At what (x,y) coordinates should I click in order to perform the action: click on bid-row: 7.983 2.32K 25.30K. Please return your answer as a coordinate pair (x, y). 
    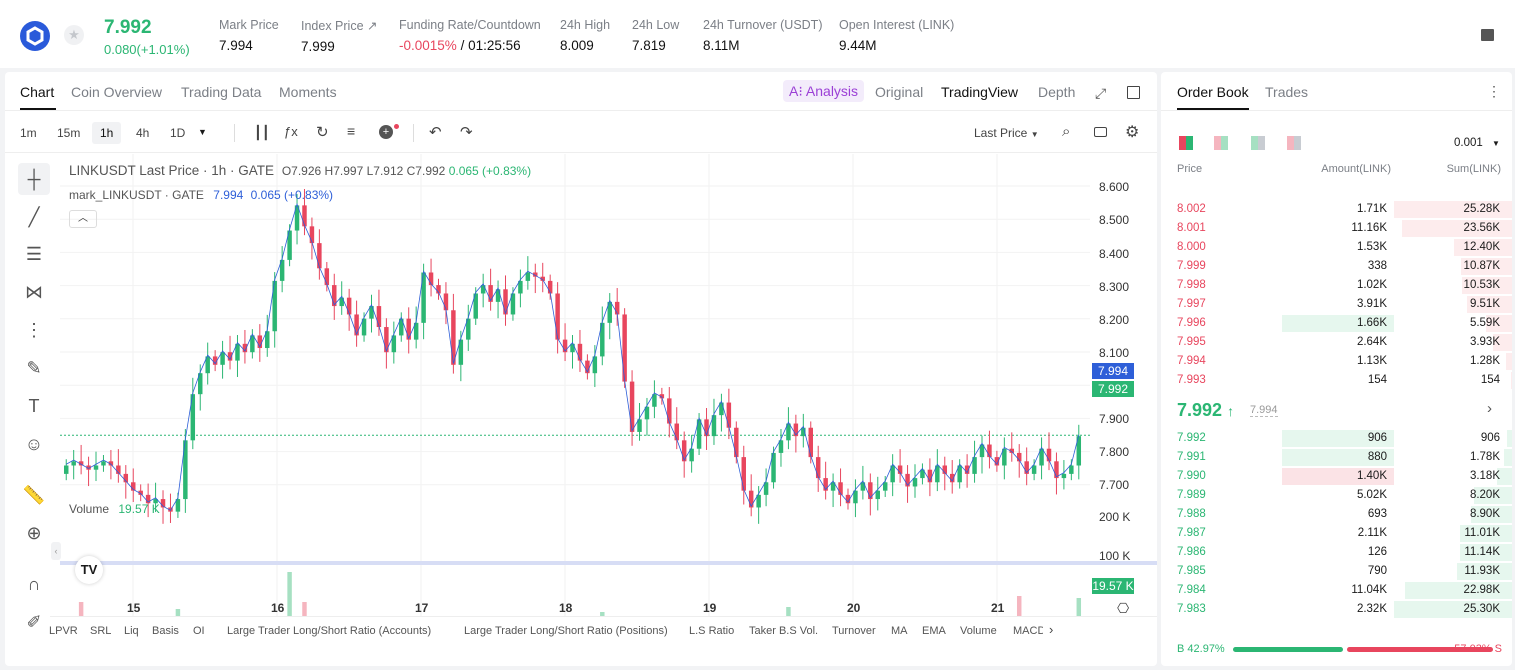
    Looking at the image, I should click on (1336, 609).